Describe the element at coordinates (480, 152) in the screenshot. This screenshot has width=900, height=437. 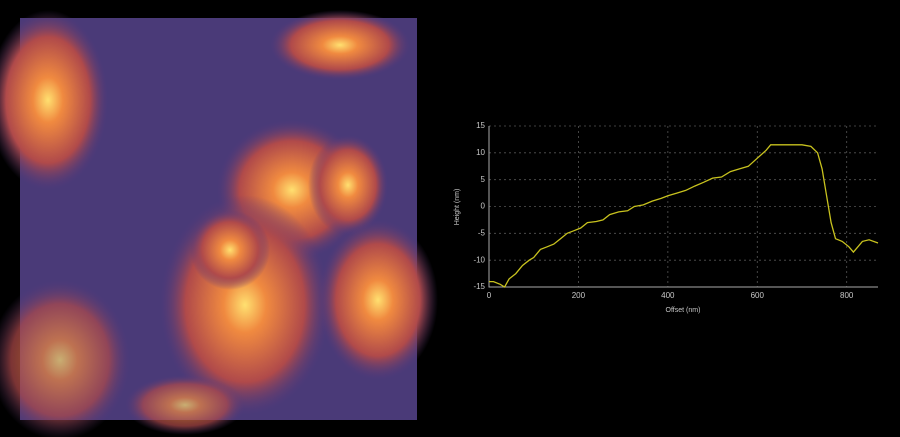
I see `y-tick-label: 10` at that location.